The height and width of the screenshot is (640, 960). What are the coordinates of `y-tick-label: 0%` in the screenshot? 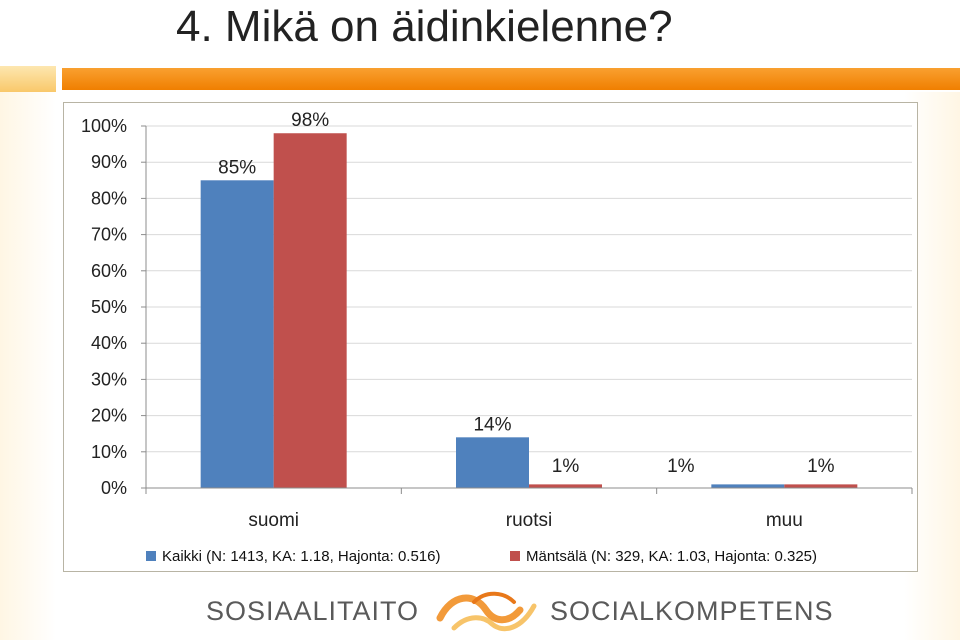 It's located at (114, 488).